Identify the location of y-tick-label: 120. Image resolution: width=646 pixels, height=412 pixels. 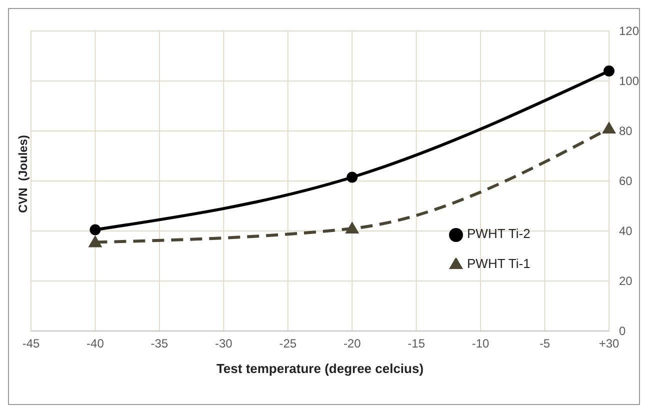
(629, 31).